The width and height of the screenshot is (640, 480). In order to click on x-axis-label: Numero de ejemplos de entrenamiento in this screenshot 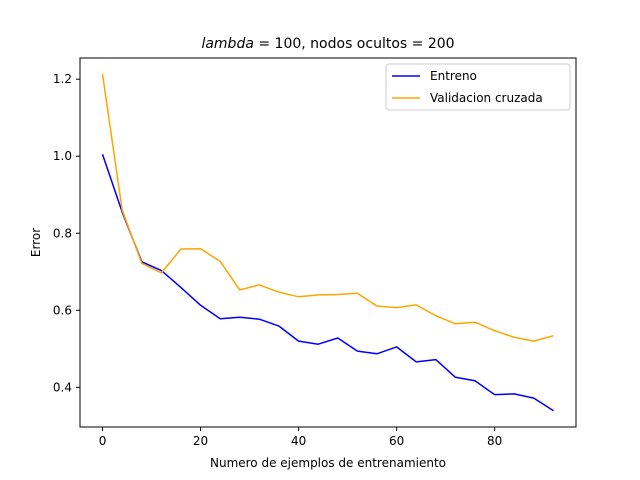, I will do `click(328, 463)`.